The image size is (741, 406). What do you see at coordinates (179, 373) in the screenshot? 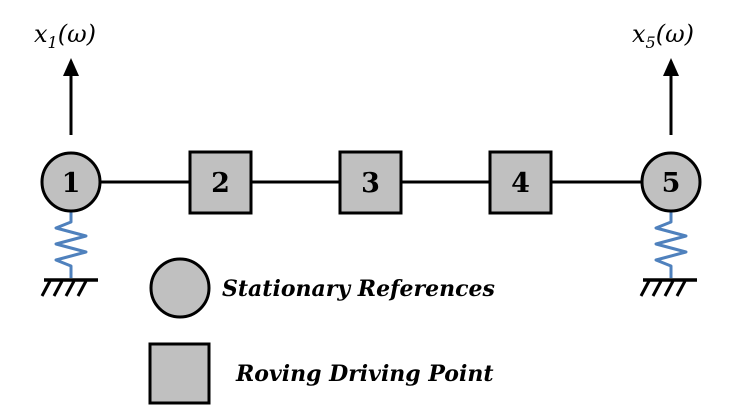
I see `legend-square-swatch` at bounding box center [179, 373].